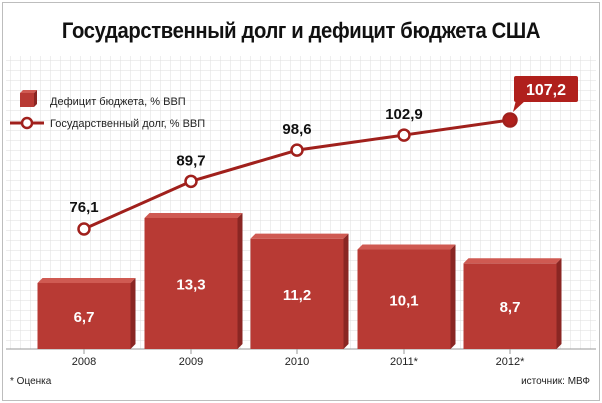  What do you see at coordinates (84, 362) in the screenshot?
I see `x-tick-label: 2008` at bounding box center [84, 362].